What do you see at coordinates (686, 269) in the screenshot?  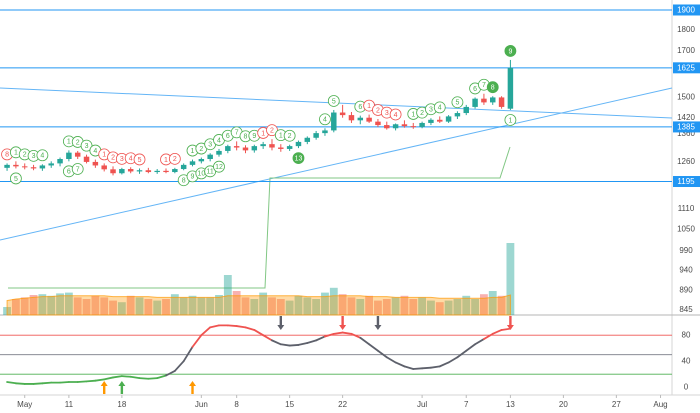 I see `y-tick-label: 940` at bounding box center [686, 269].